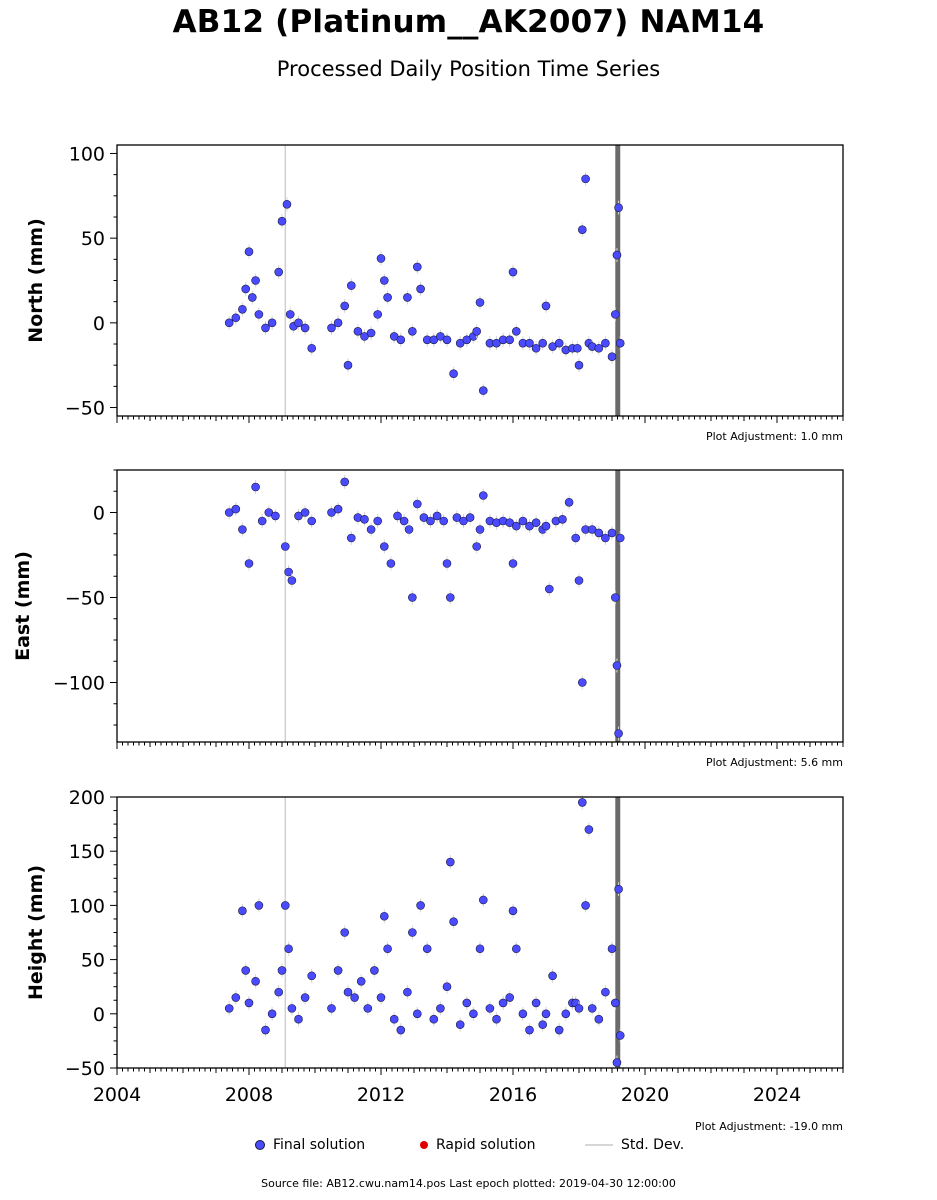 The image size is (937, 1200). I want to click on plot-adjustment-label: Plot Adjustment: 5.6 mm, so click(774, 762).